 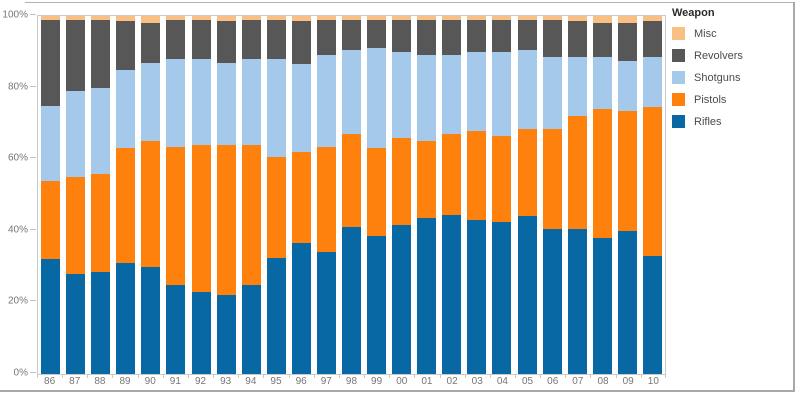 What do you see at coordinates (732, 33) in the screenshot?
I see `legend-item-misc: Misc` at bounding box center [732, 33].